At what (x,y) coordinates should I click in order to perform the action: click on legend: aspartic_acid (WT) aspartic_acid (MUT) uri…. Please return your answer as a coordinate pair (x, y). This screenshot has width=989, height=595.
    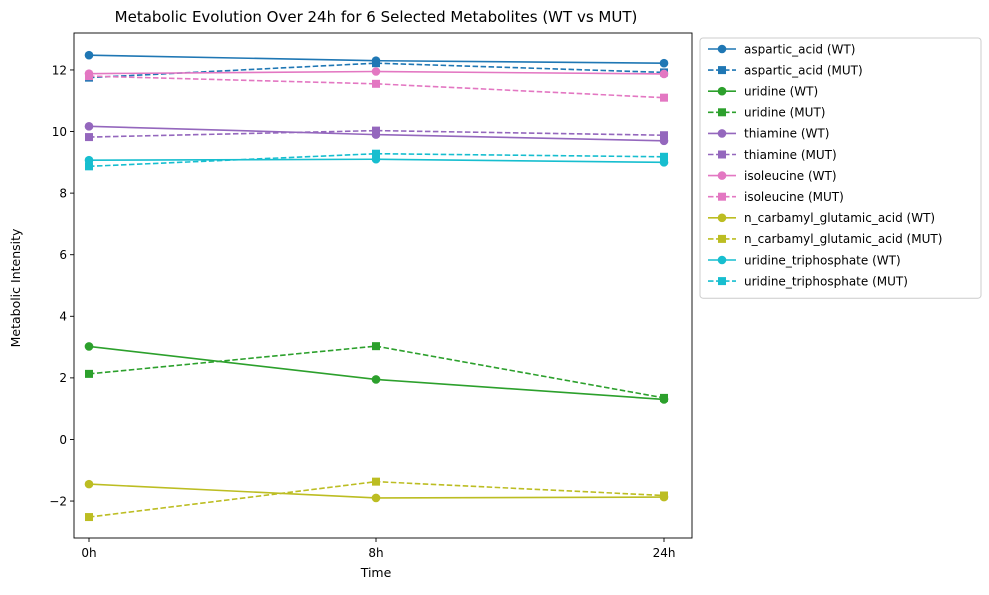
    Looking at the image, I should click on (840, 168).